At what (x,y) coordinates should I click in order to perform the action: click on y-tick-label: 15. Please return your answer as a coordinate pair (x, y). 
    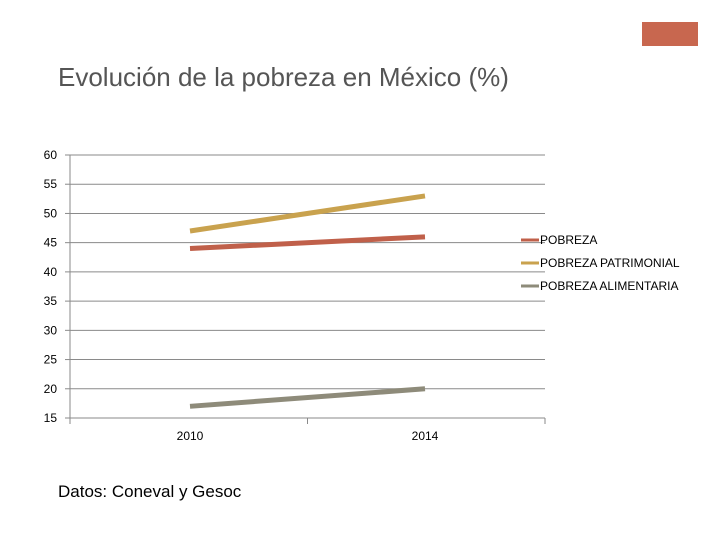
    Looking at the image, I should click on (51, 418).